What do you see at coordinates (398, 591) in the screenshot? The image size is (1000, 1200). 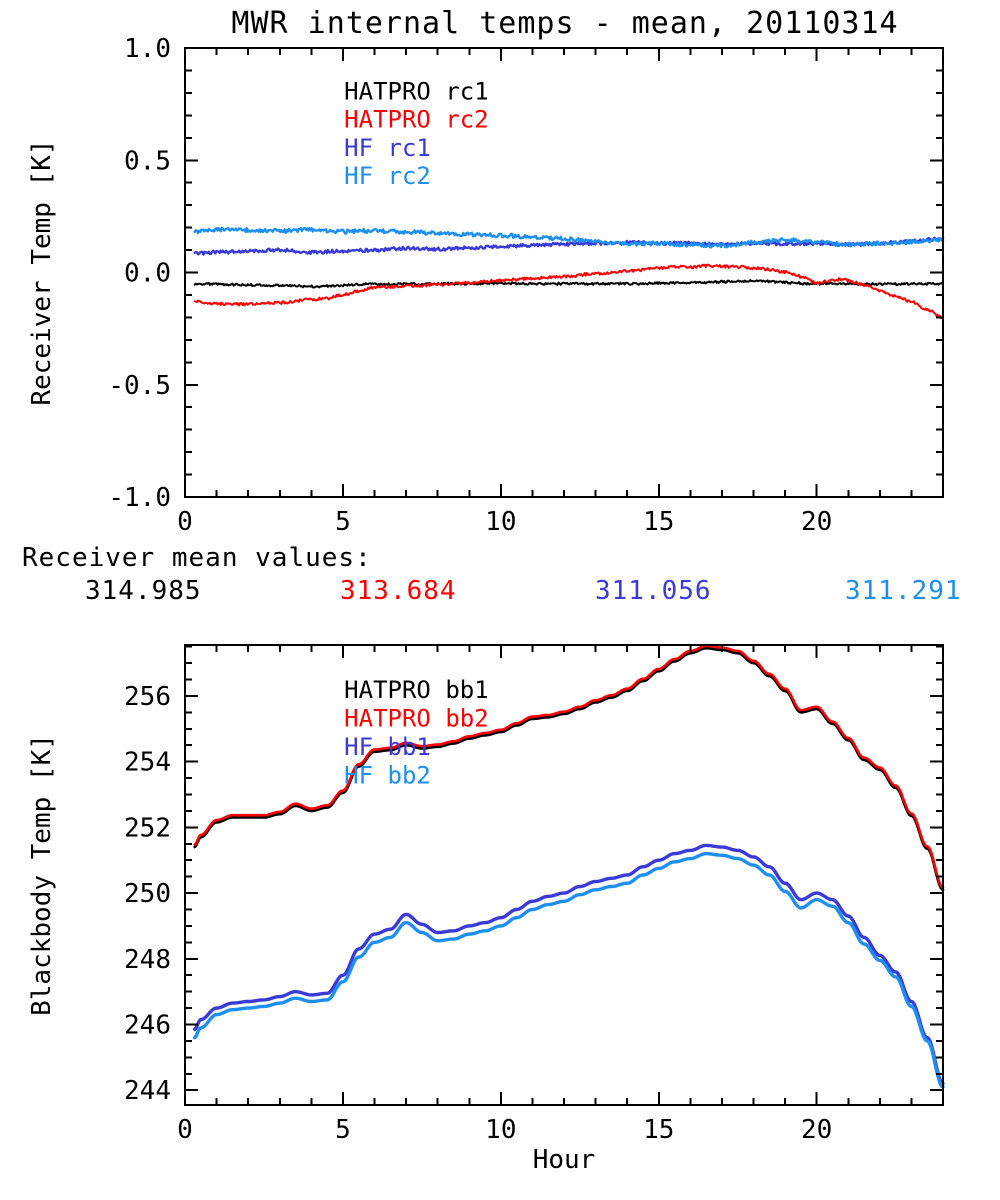 I see `mean-value-hatpro-rc2: 313.684` at bounding box center [398, 591].